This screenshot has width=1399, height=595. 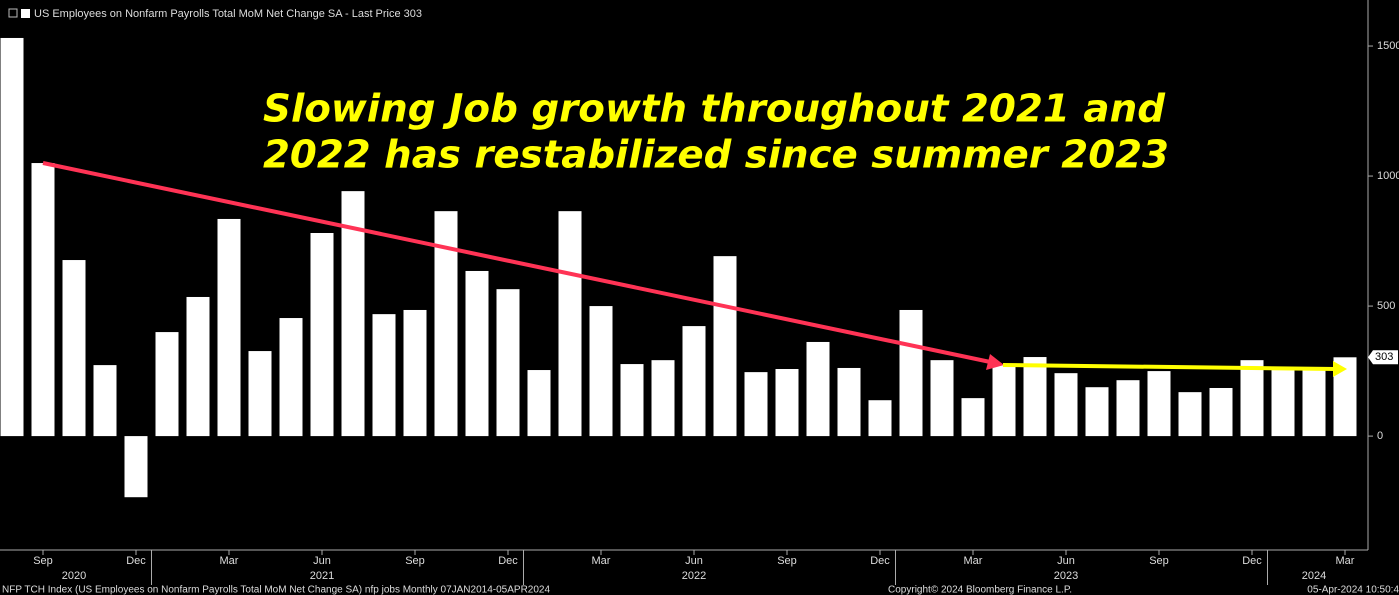 What do you see at coordinates (1380, 436) in the screenshot?
I see `y-tick-label: 0` at bounding box center [1380, 436].